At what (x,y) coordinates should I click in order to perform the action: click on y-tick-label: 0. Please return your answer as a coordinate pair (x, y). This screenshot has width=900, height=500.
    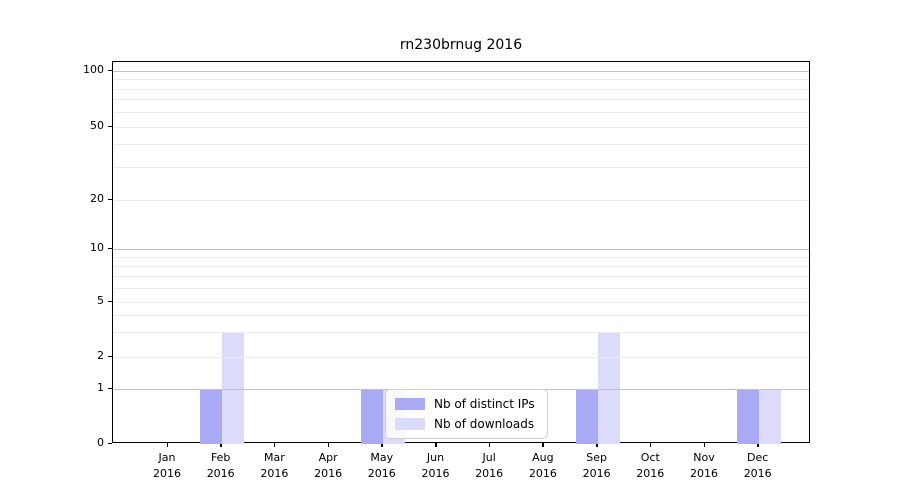
    Looking at the image, I should click on (100, 442).